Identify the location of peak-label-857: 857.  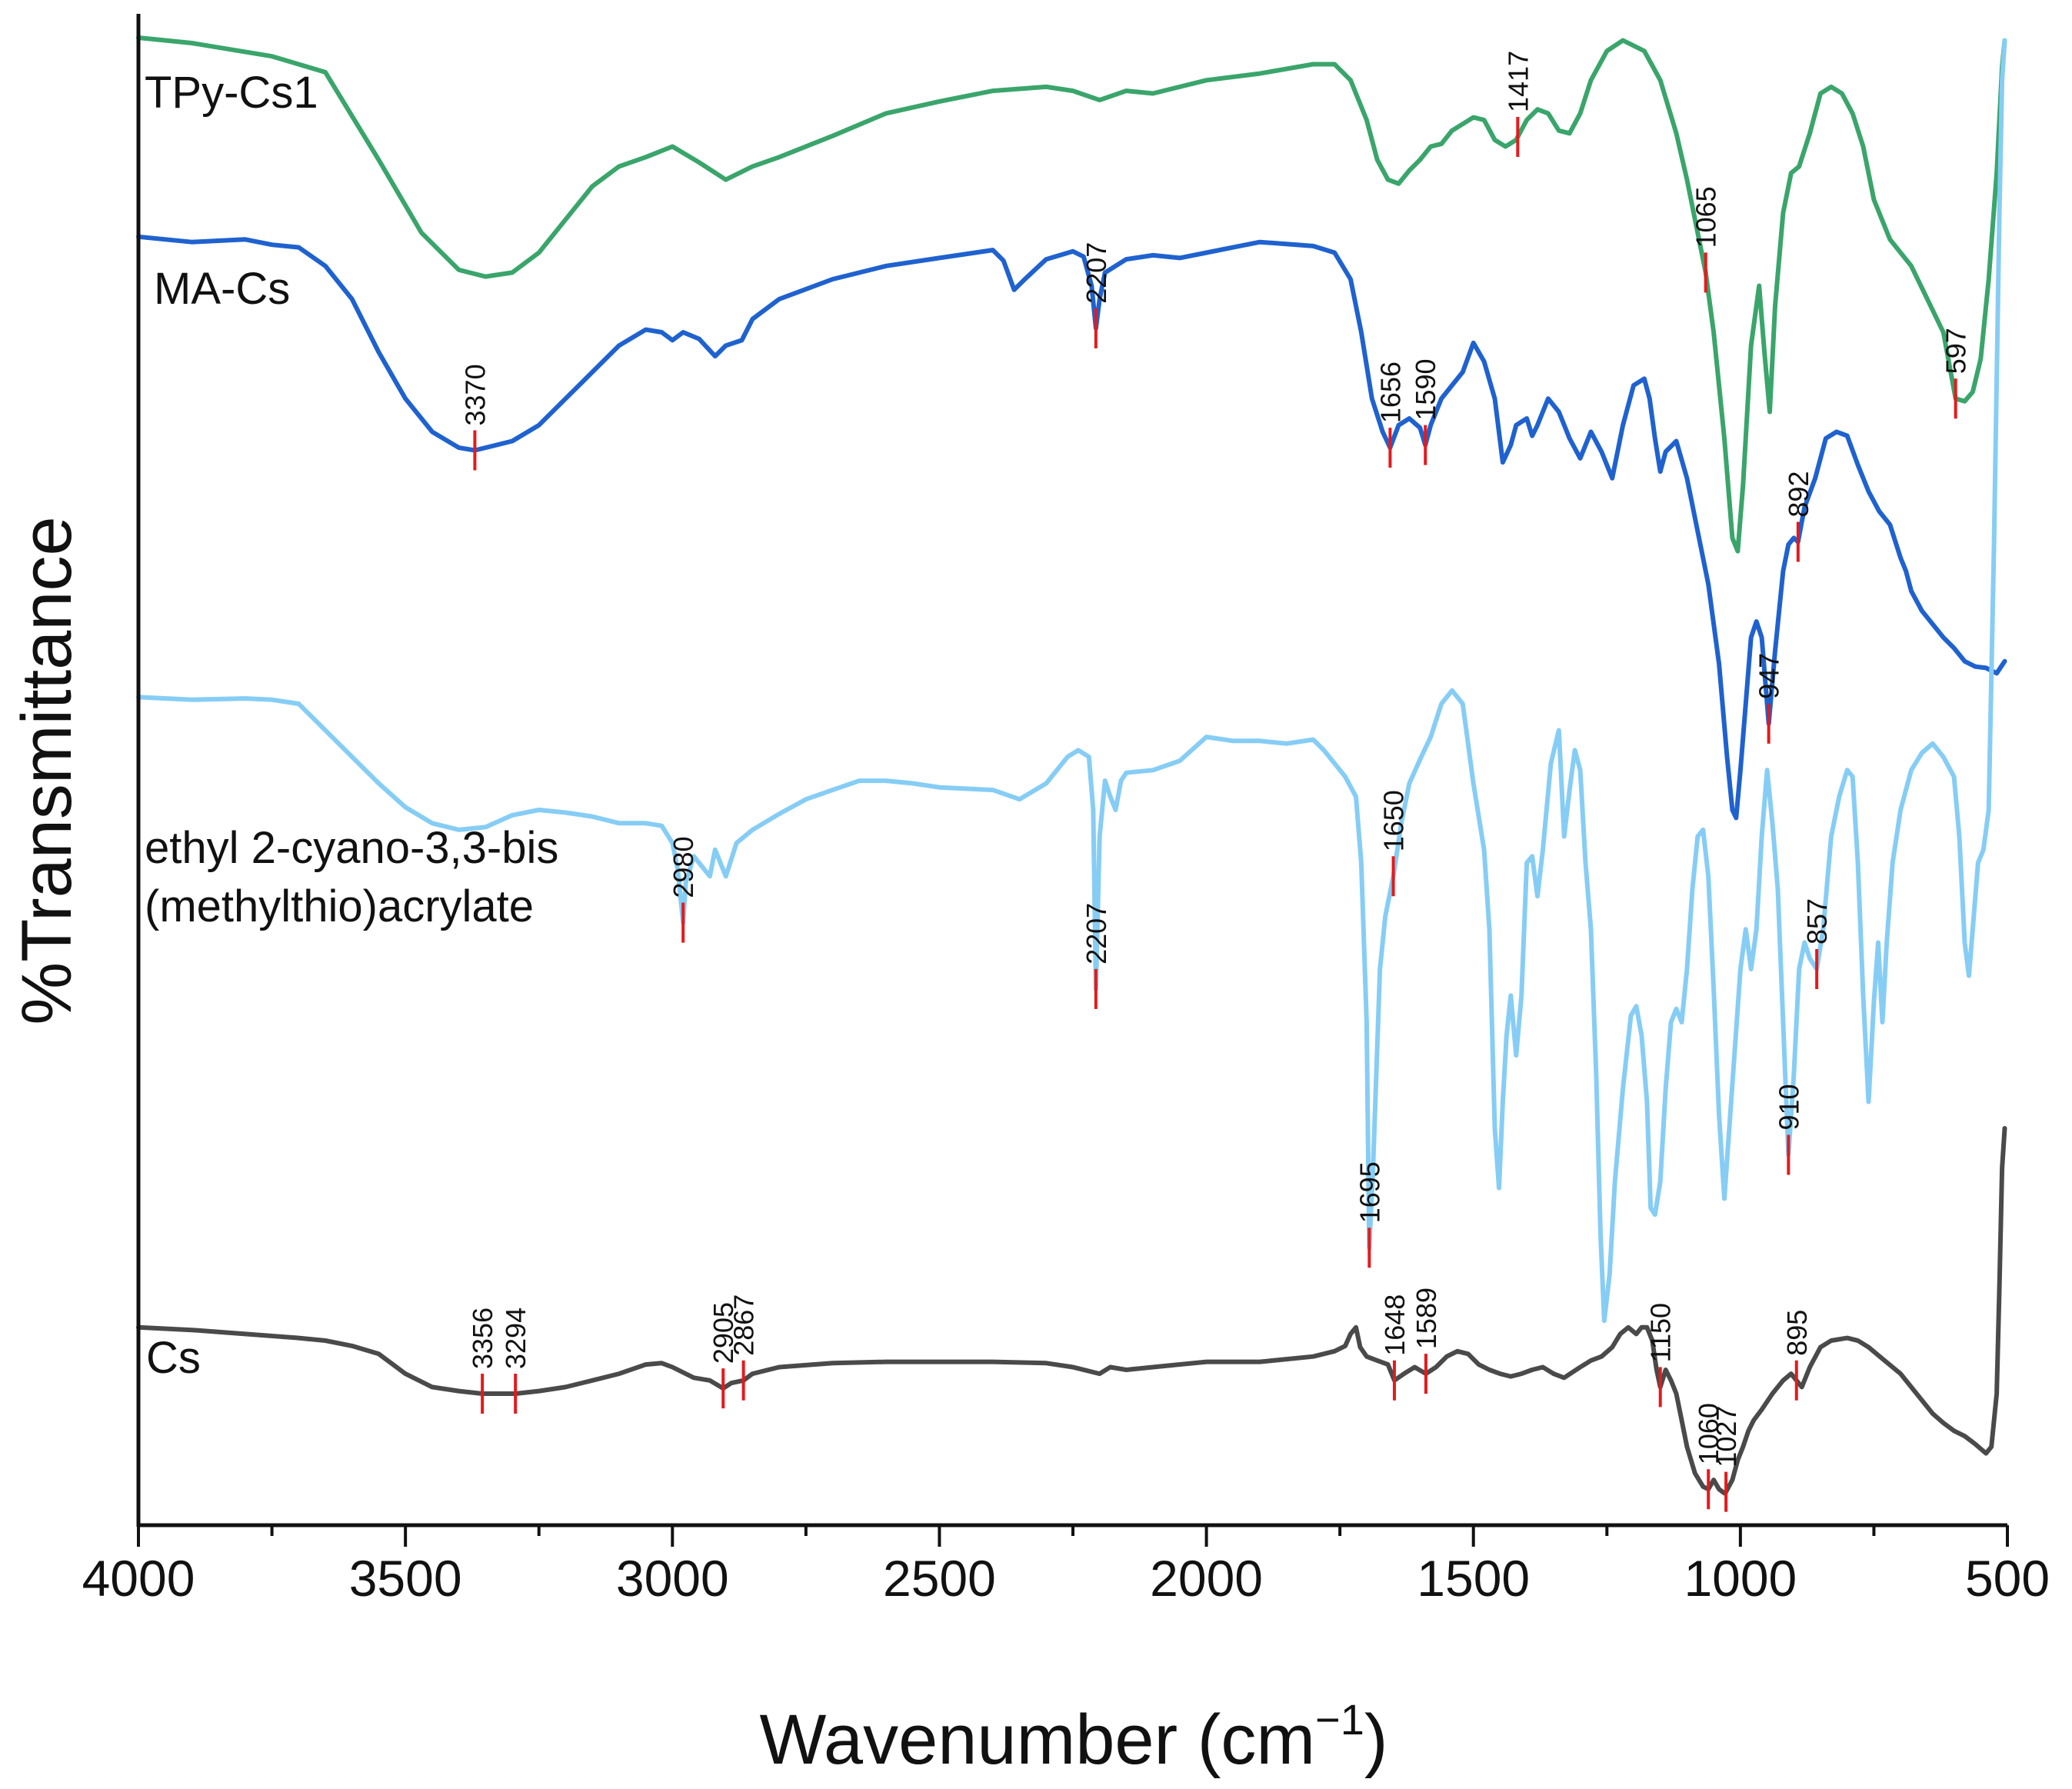
(1817, 921).